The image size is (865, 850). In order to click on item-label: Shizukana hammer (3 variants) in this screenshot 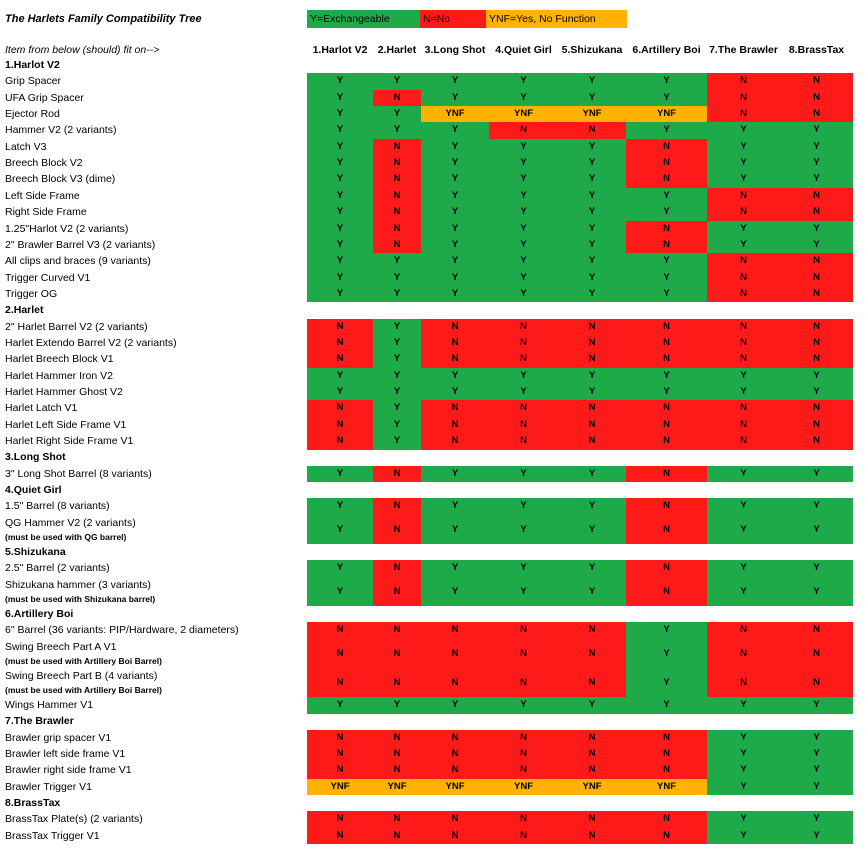, I will do `click(78, 584)`.